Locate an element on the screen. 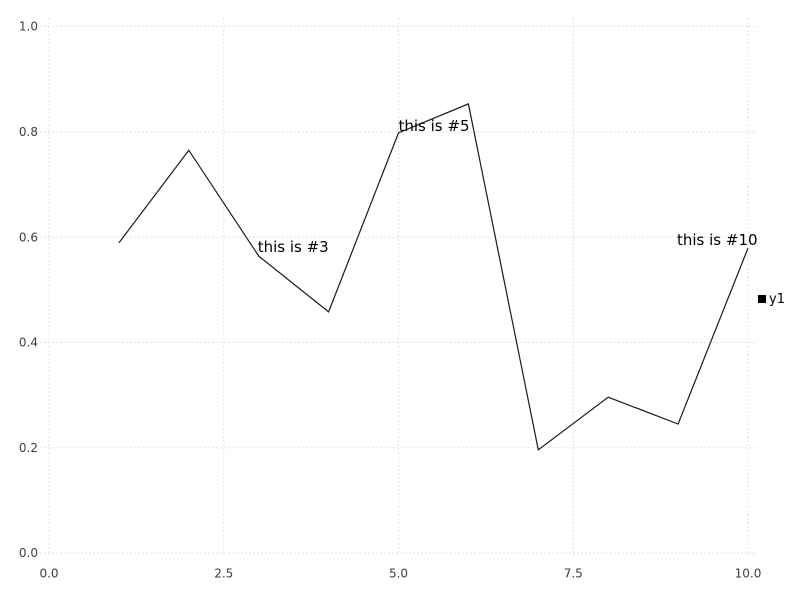  legend-marker-square is located at coordinates (762, 299).